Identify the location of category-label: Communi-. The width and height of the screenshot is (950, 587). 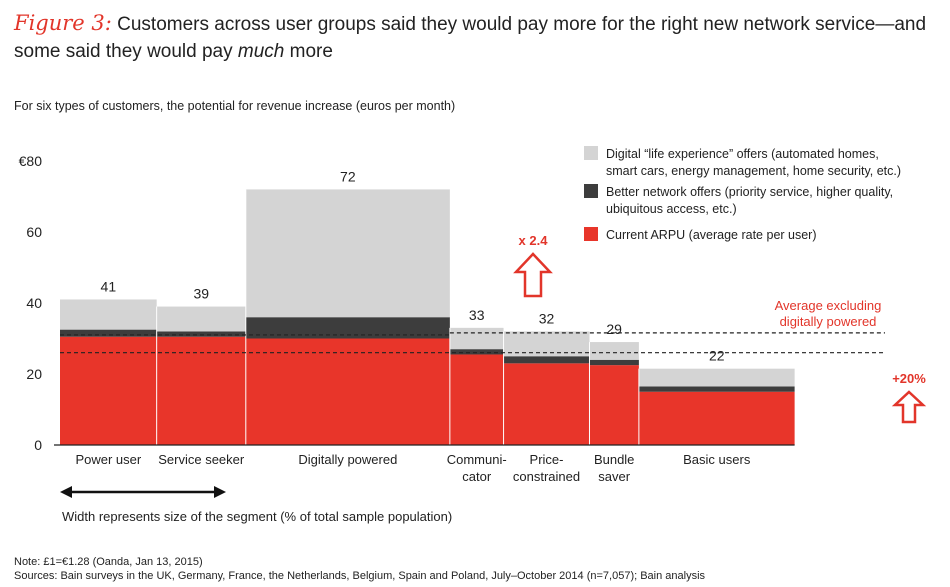
(477, 459).